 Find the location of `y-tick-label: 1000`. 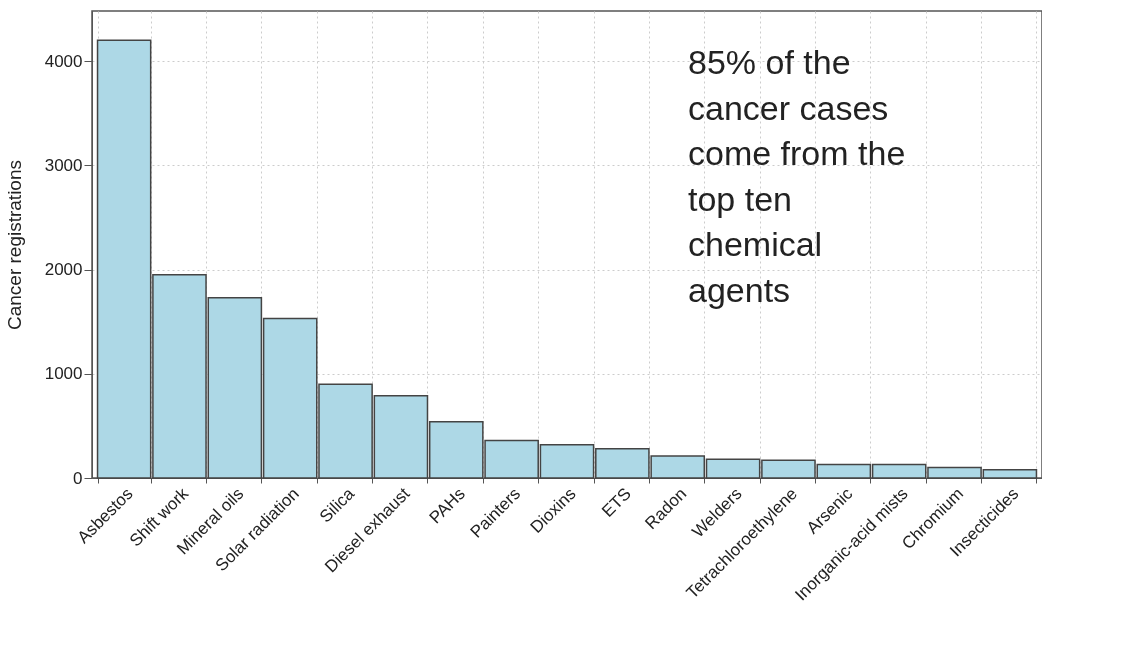

y-tick-label: 1000 is located at coordinates (63, 374).